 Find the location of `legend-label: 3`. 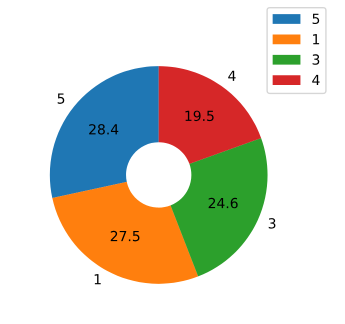

legend-label: 3 is located at coordinates (316, 59).